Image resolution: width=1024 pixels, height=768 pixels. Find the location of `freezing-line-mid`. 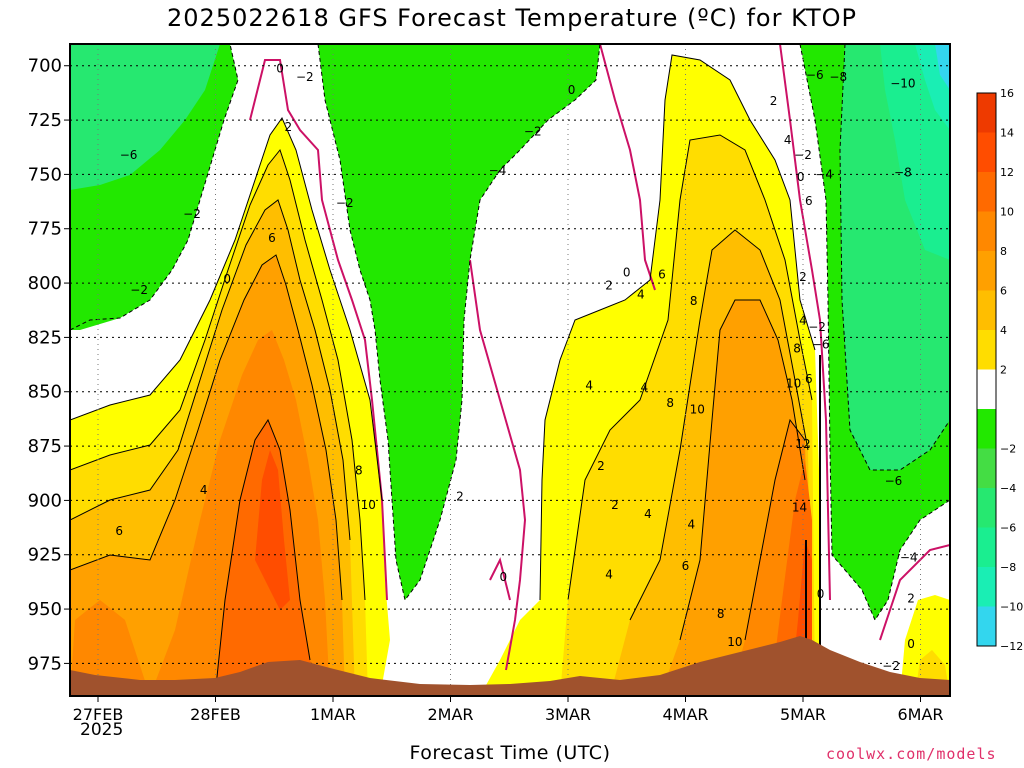

freezing-line-mid is located at coordinates (627, 167).